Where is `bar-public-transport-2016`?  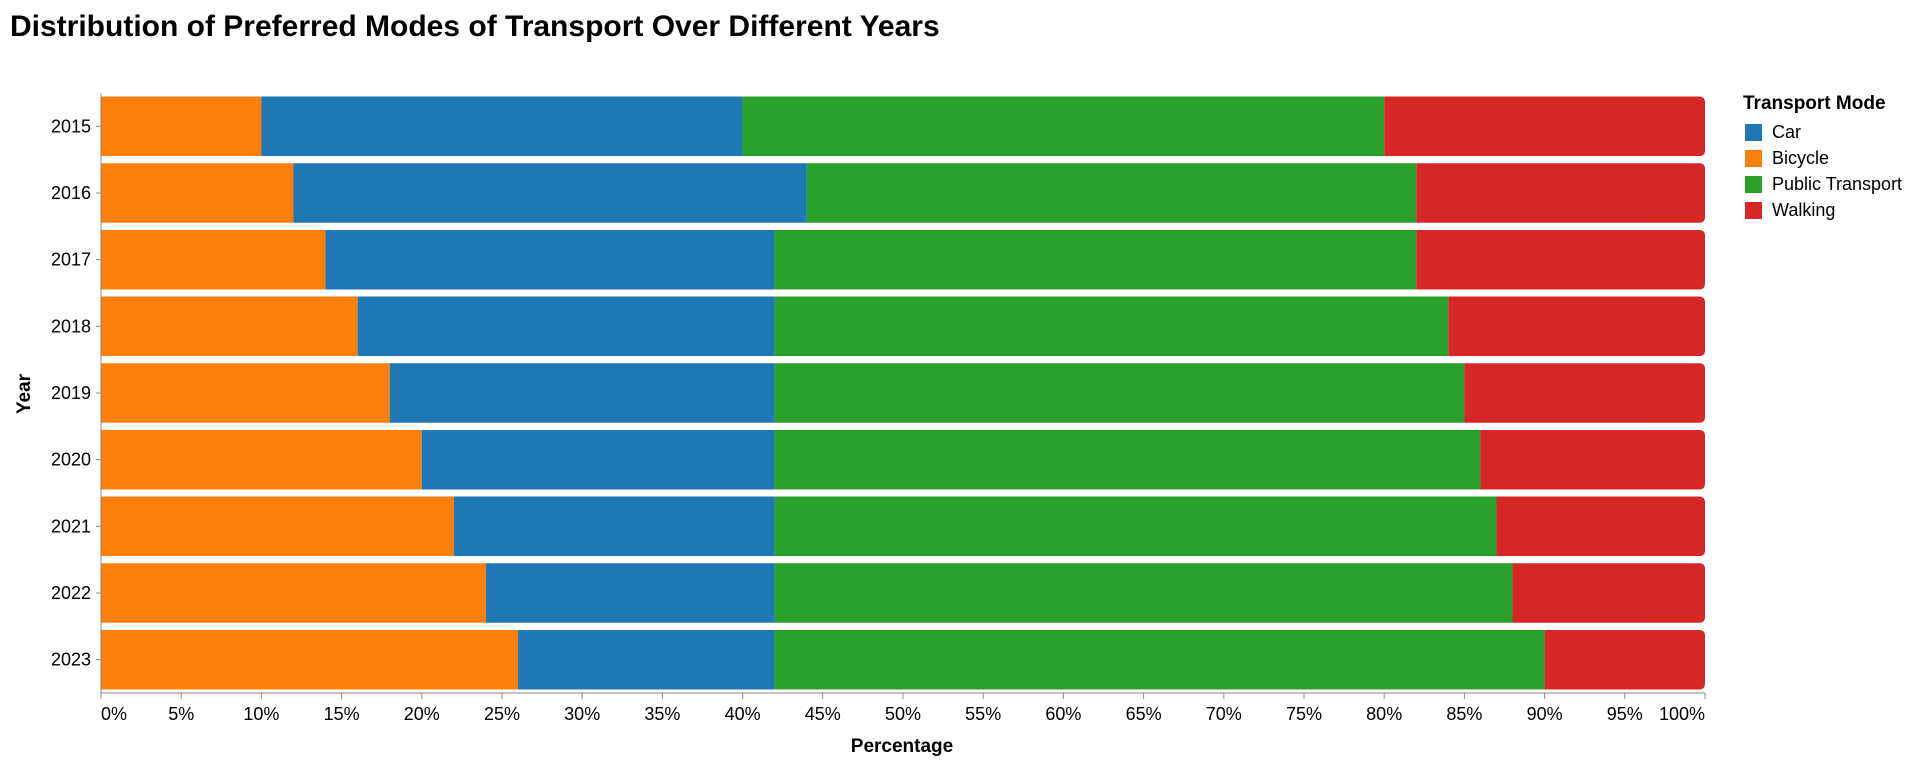
bar-public-transport-2016 is located at coordinates (1111, 193).